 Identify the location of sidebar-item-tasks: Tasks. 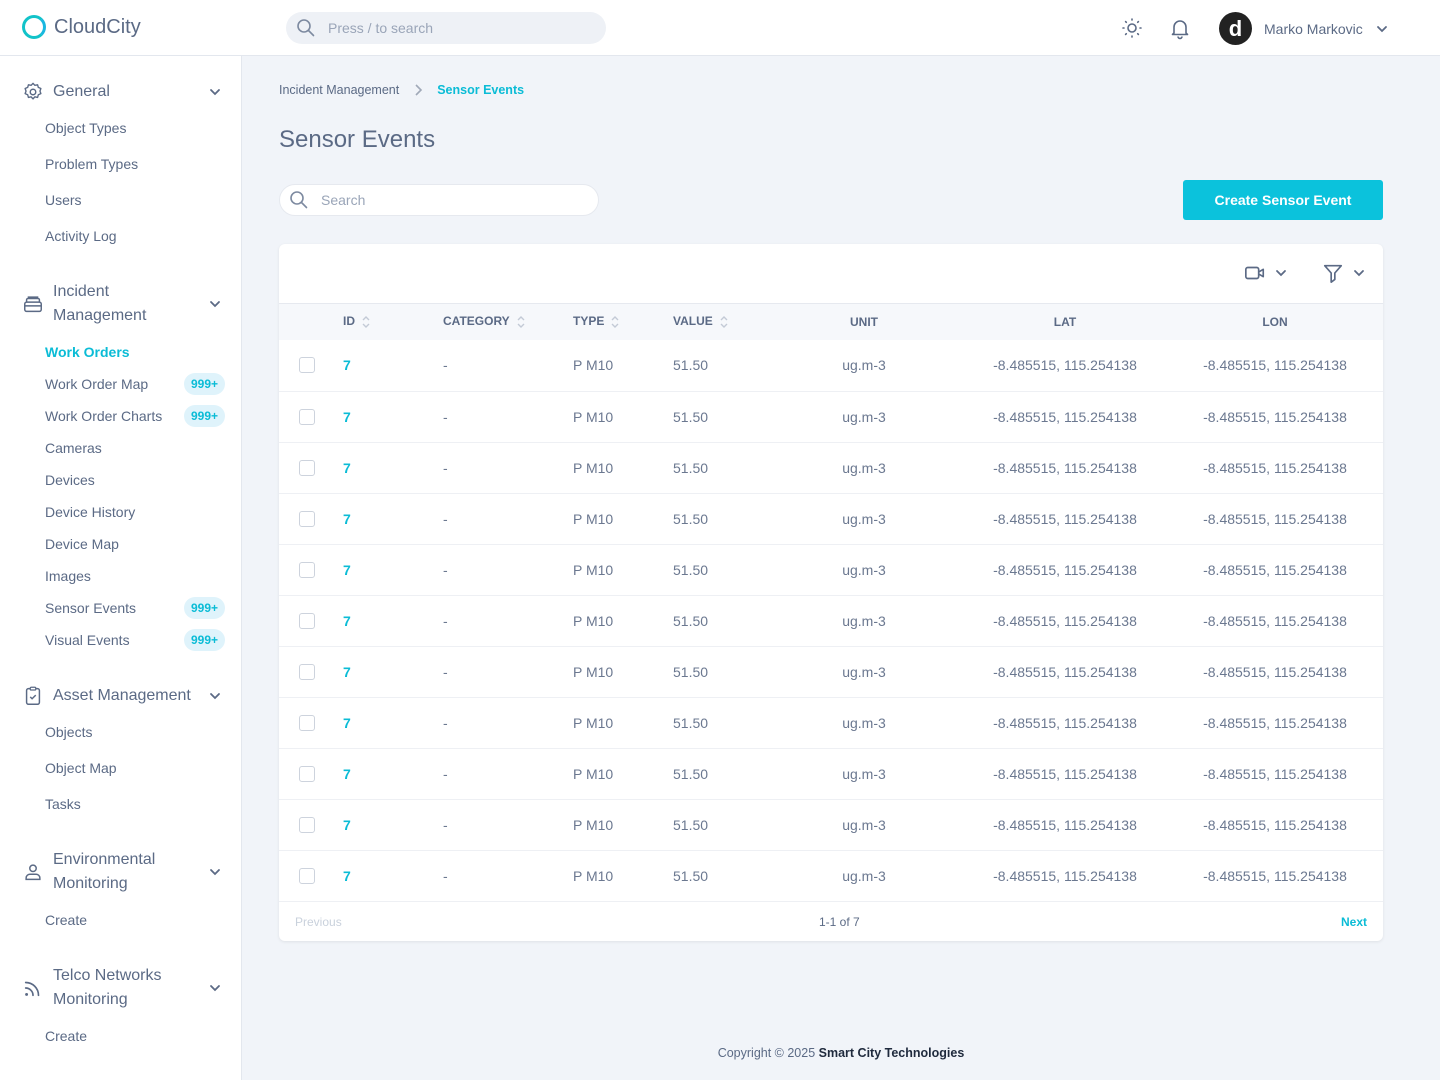
(63, 804).